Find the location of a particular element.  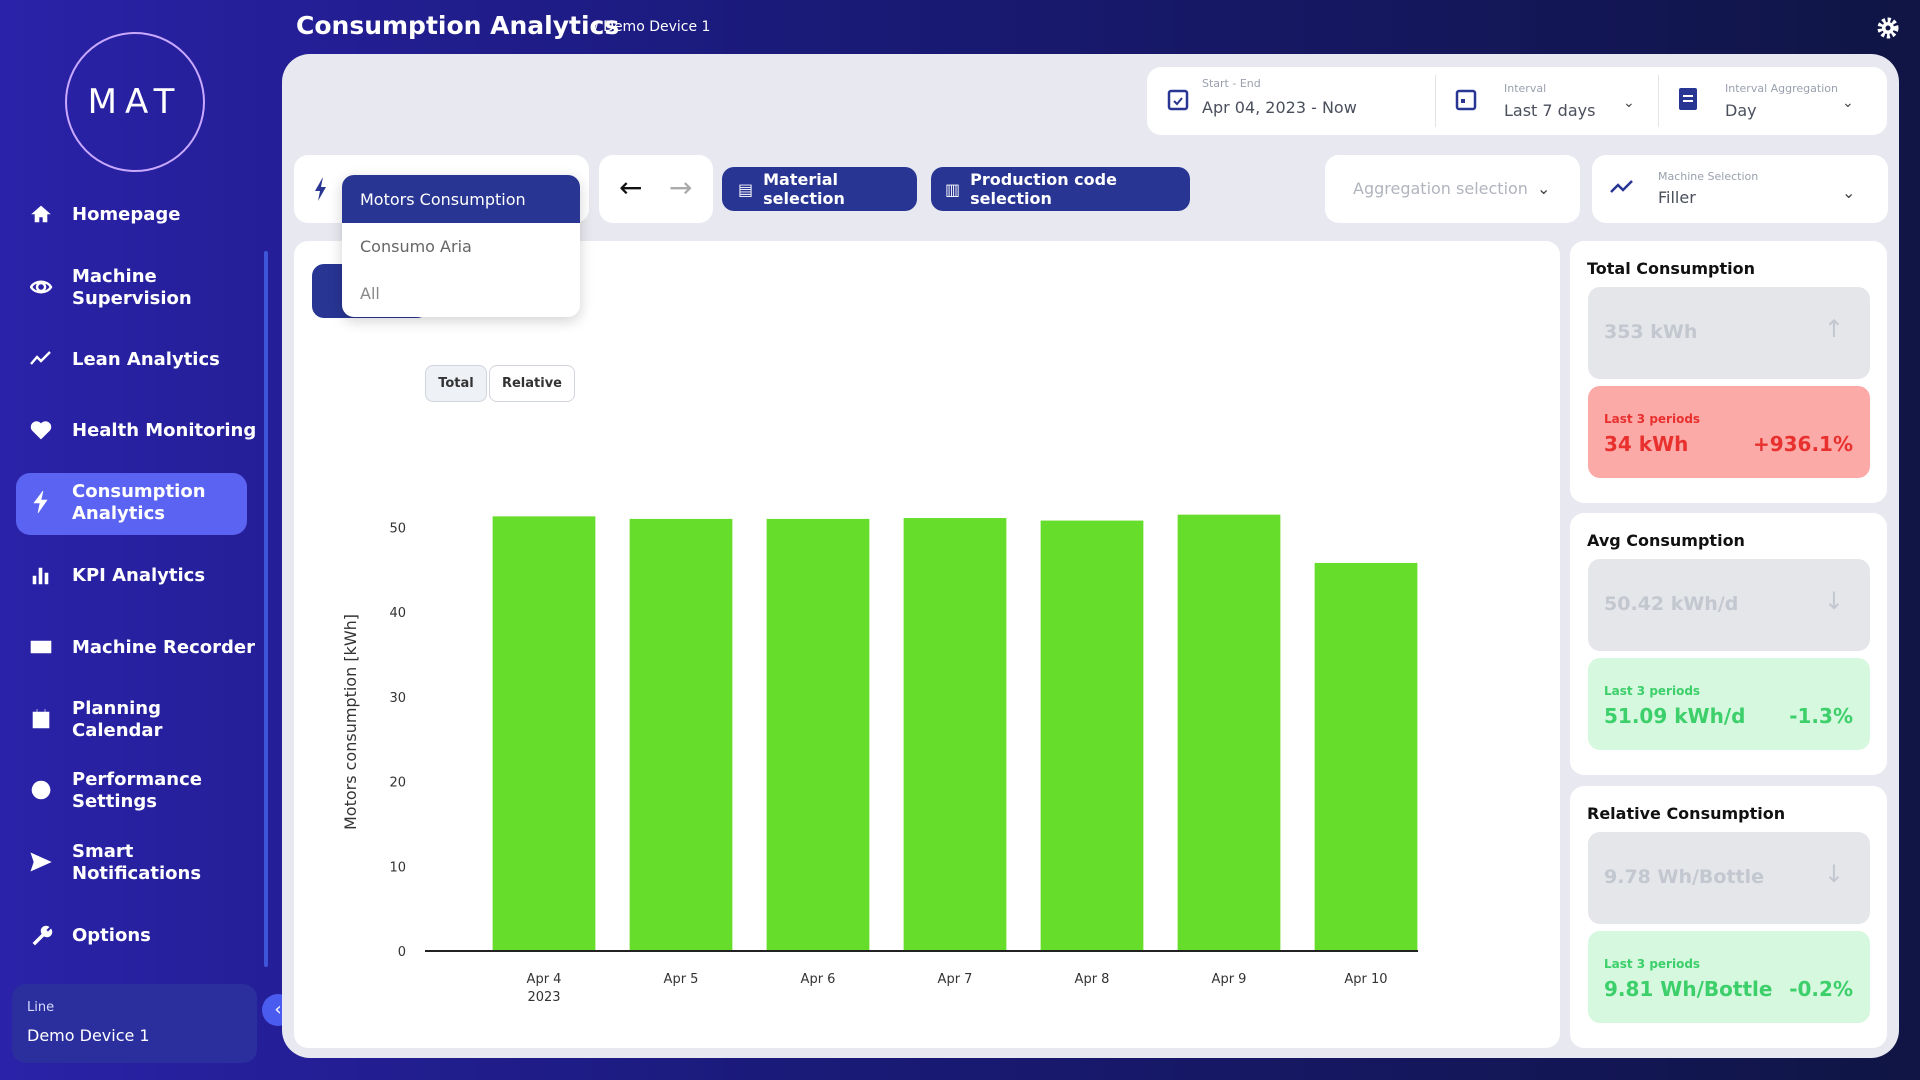

dropdown-option: All is located at coordinates (370, 293).